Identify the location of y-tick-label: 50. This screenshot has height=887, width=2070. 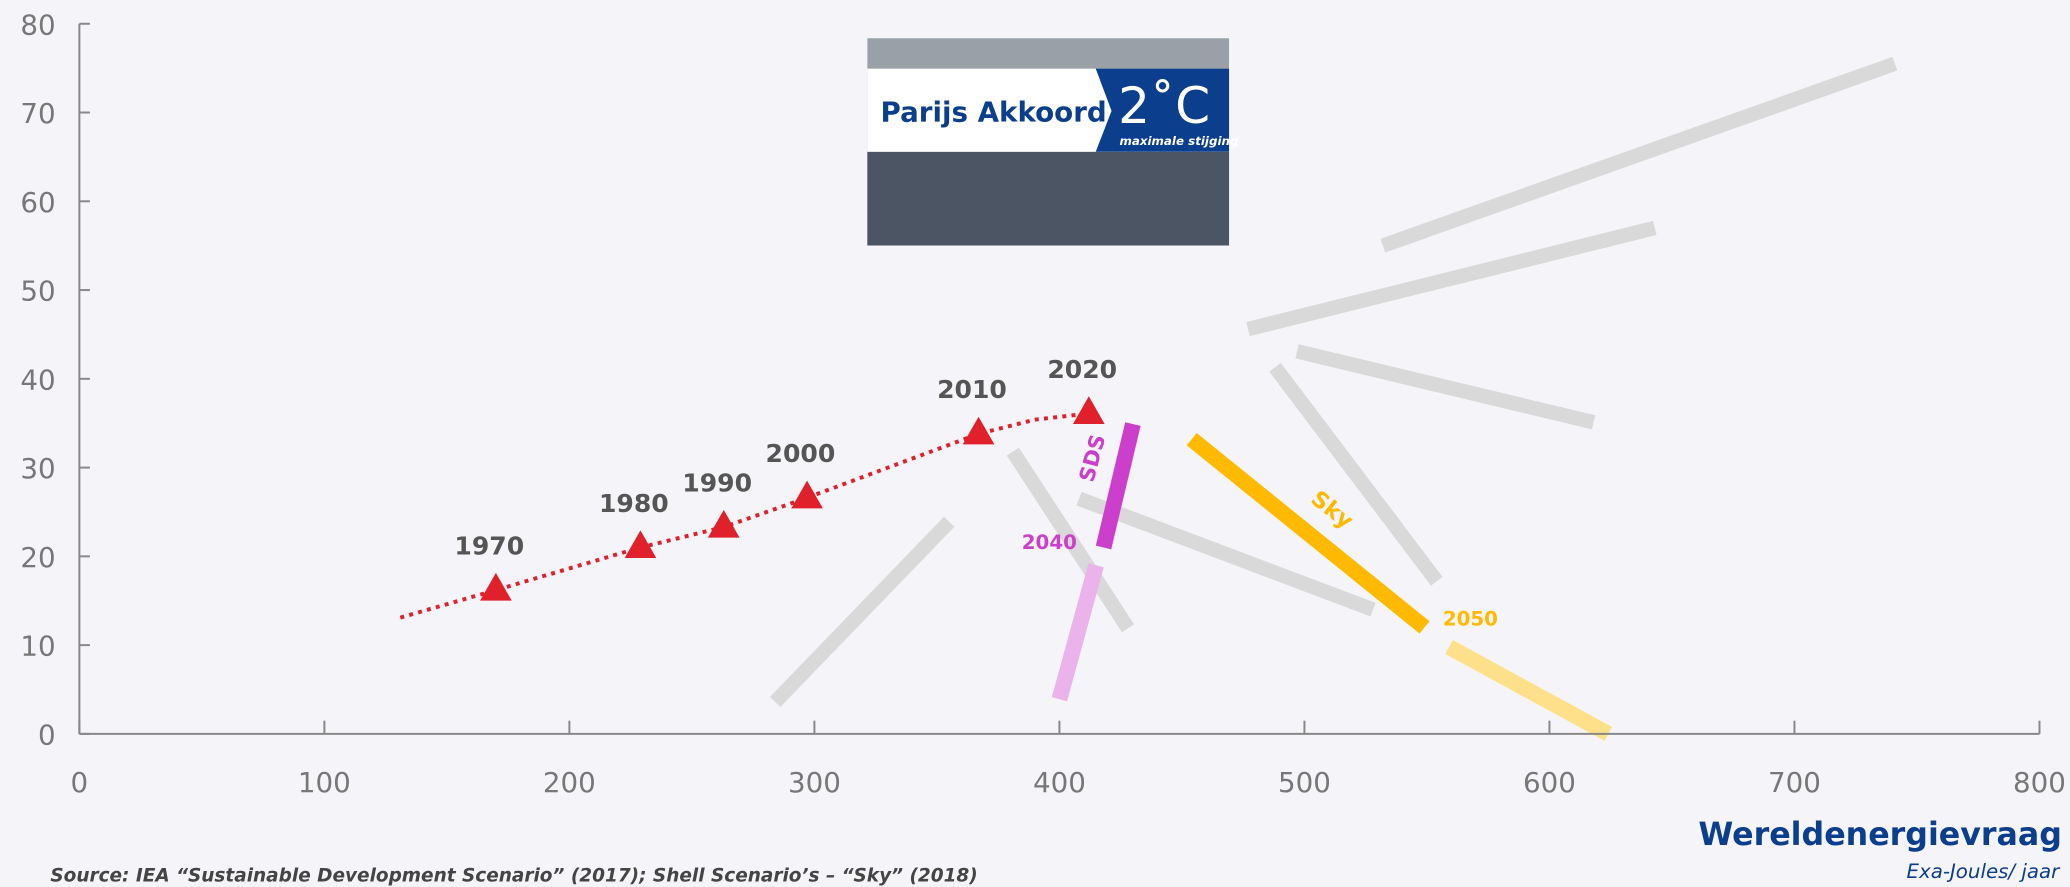
(37, 291).